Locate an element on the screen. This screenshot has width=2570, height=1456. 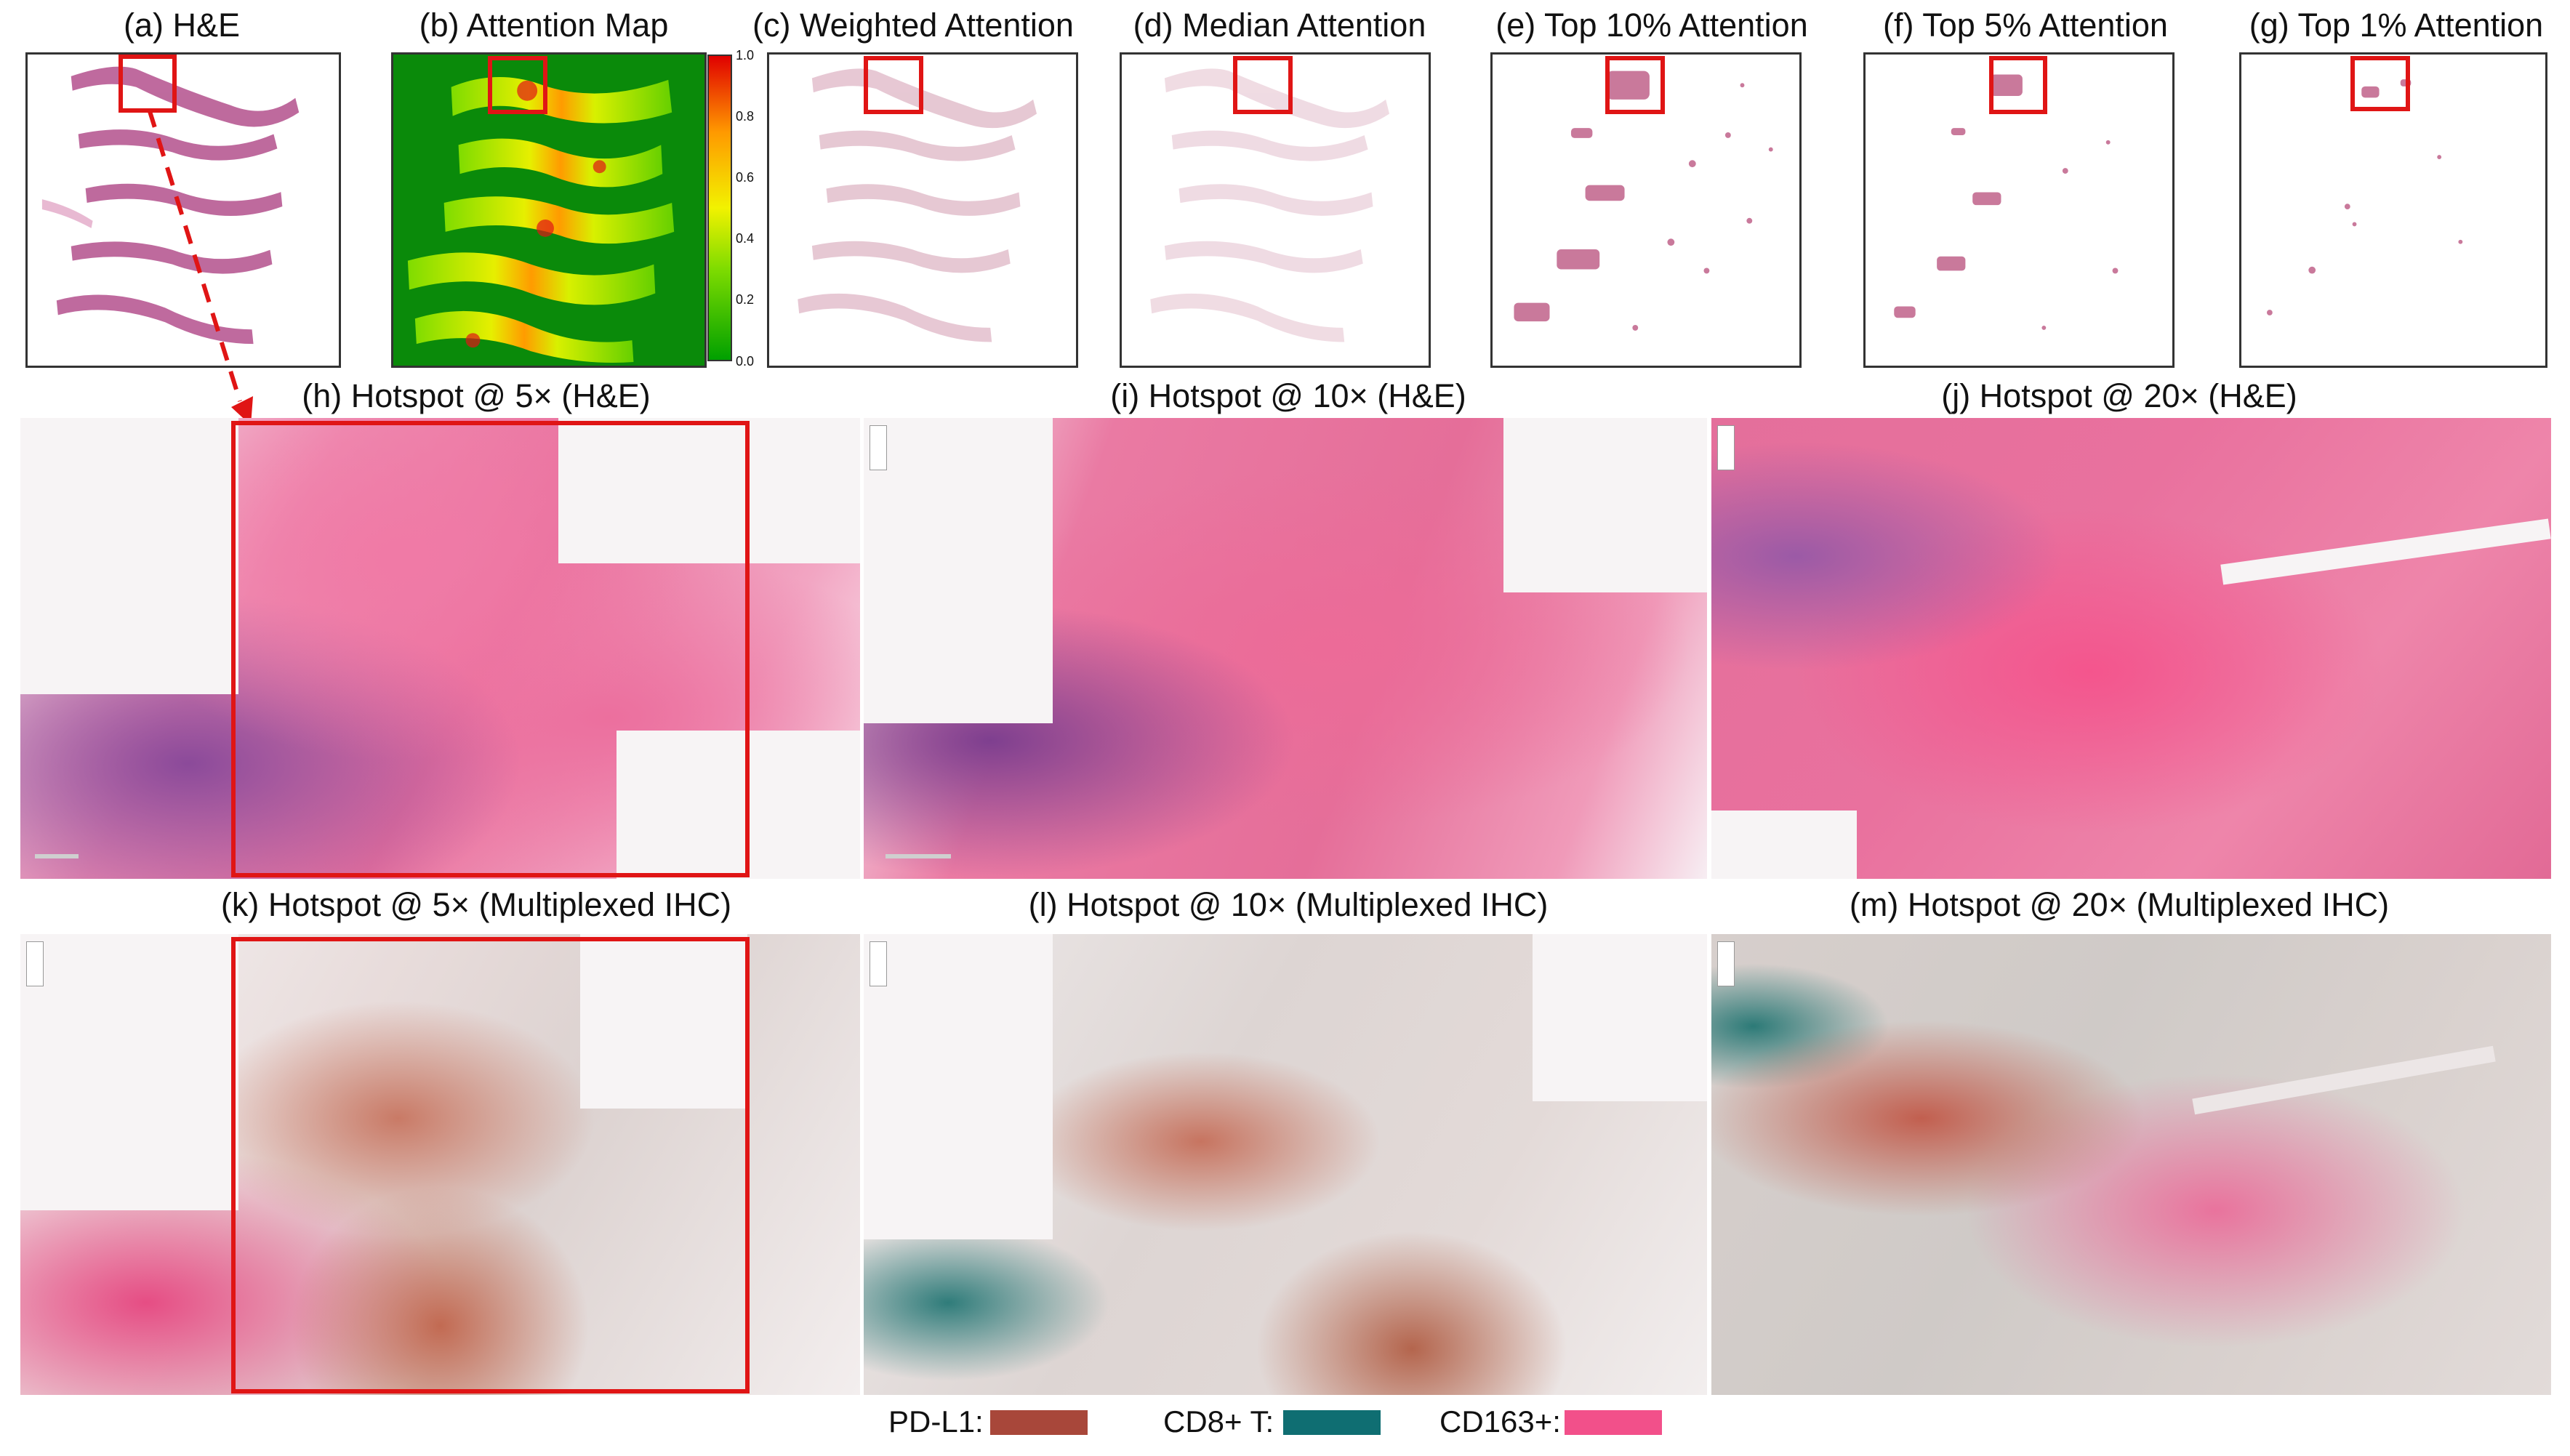
panel-e-hotspot-box is located at coordinates (1635, 85).